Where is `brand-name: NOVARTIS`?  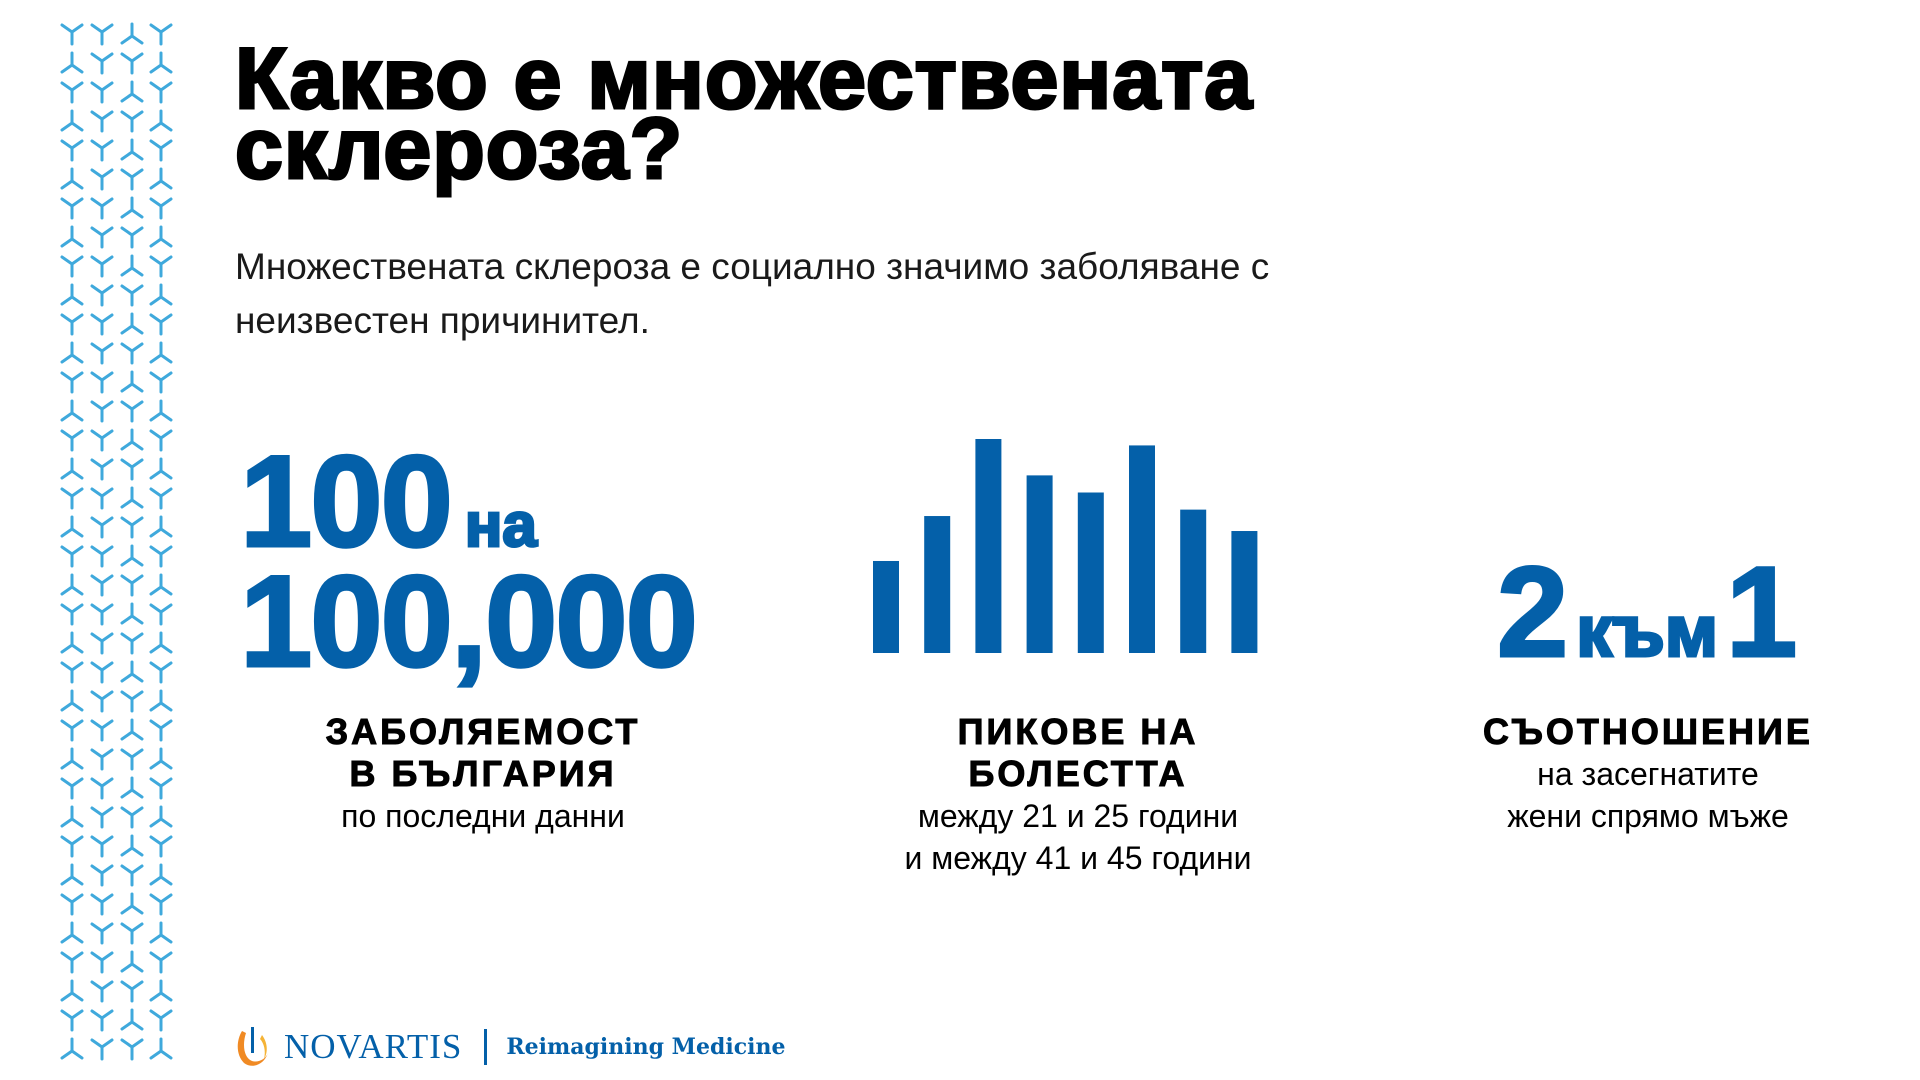 brand-name: NOVARTIS is located at coordinates (373, 1046).